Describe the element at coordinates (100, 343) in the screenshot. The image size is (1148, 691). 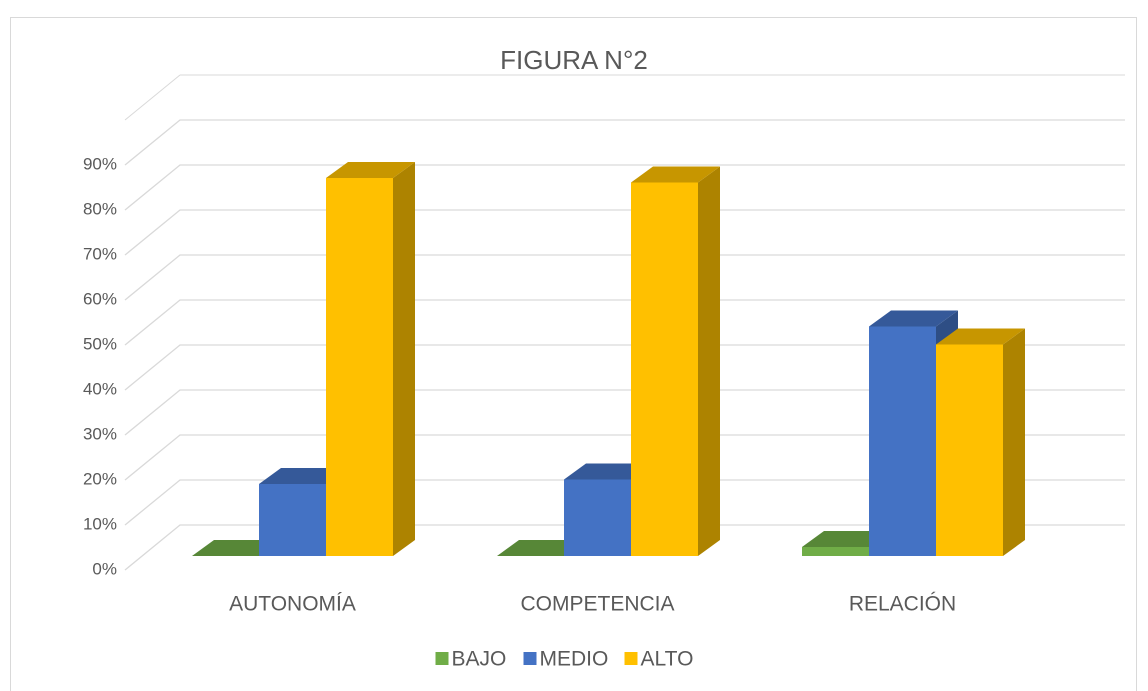
I see `y-tick-label: 50%` at that location.